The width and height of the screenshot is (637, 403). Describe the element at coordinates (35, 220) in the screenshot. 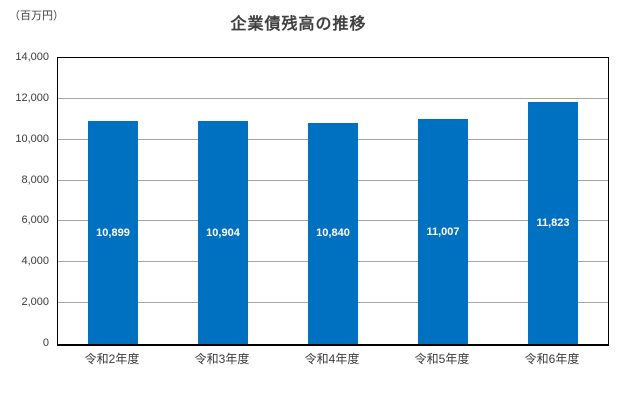

I see `y-axis-tick-label: 6,000` at that location.